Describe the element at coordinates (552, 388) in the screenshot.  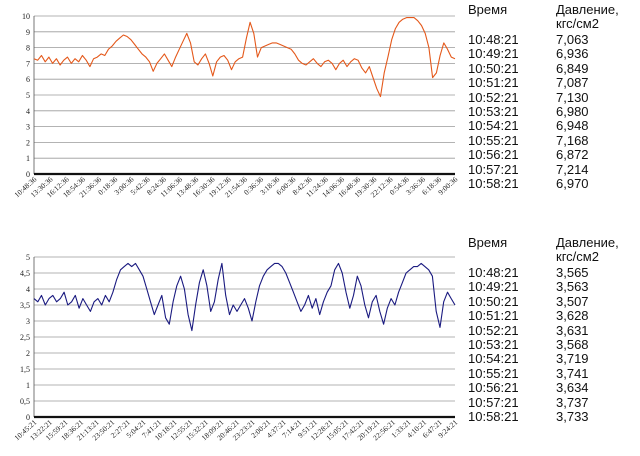
I see `table-row: 10:56:21 3,634` at that location.